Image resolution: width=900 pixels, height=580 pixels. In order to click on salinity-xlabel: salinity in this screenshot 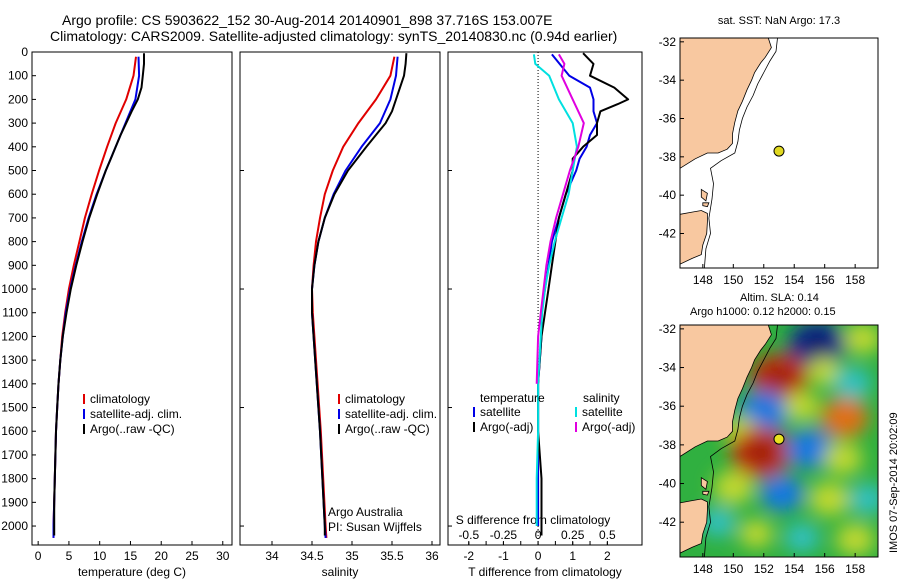, I will do `click(340, 572)`.